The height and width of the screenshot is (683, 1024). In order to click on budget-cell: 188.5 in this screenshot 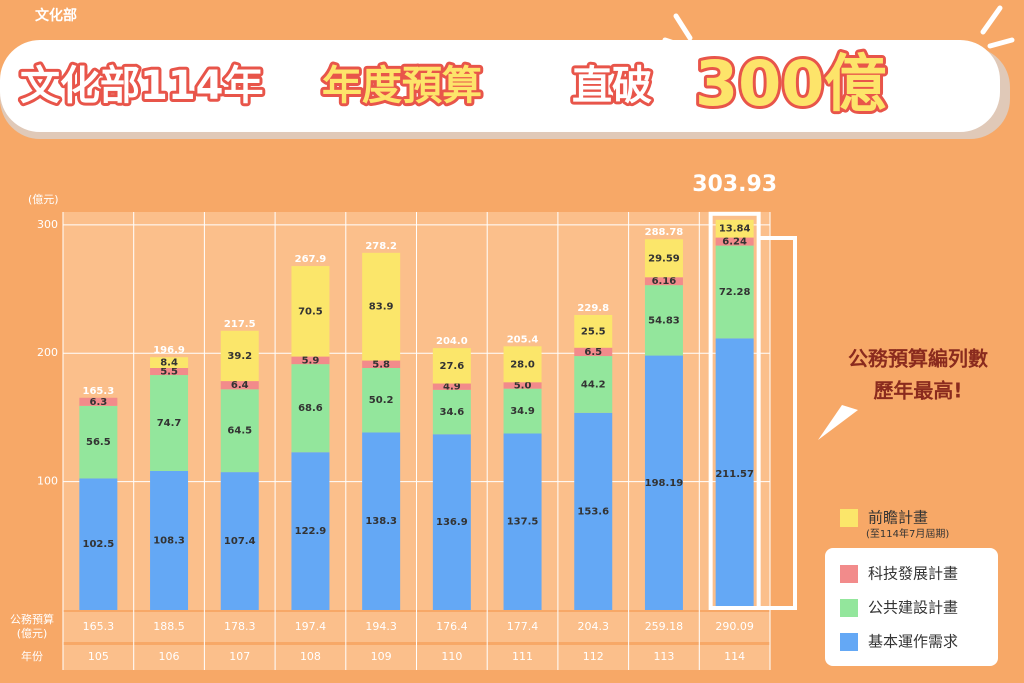, I will do `click(169, 626)`.